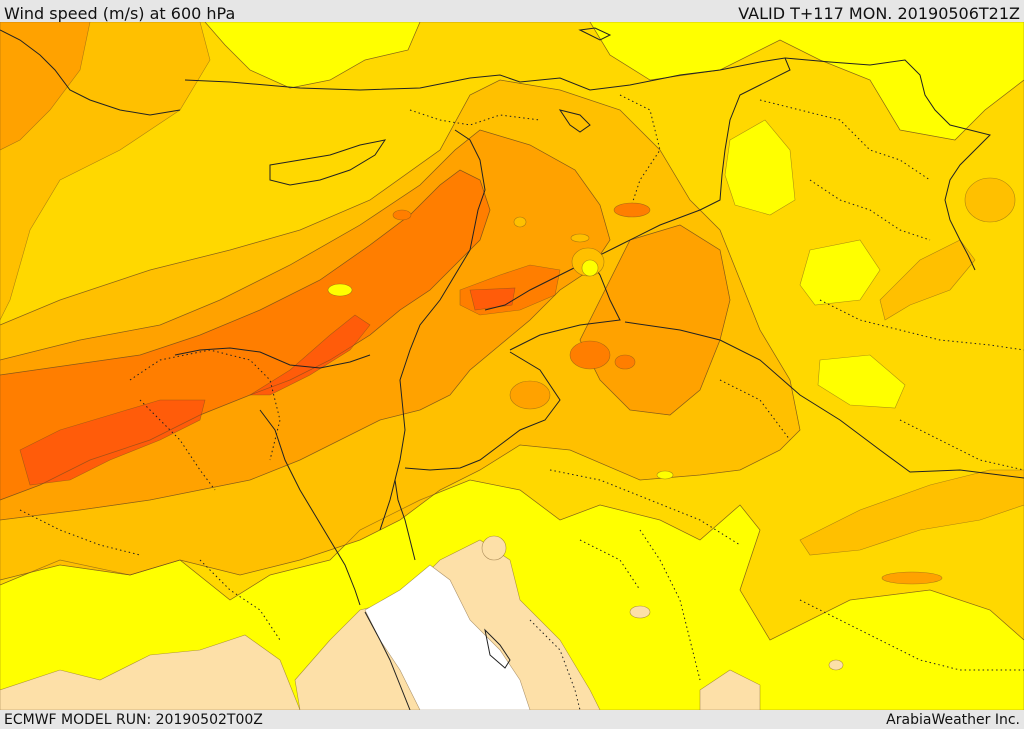 Image resolution: width=1024 pixels, height=729 pixels. Describe the element at coordinates (879, 13) in the screenshot. I see `valid-time: VALID T+117 MON. 20190506T21Z` at that location.